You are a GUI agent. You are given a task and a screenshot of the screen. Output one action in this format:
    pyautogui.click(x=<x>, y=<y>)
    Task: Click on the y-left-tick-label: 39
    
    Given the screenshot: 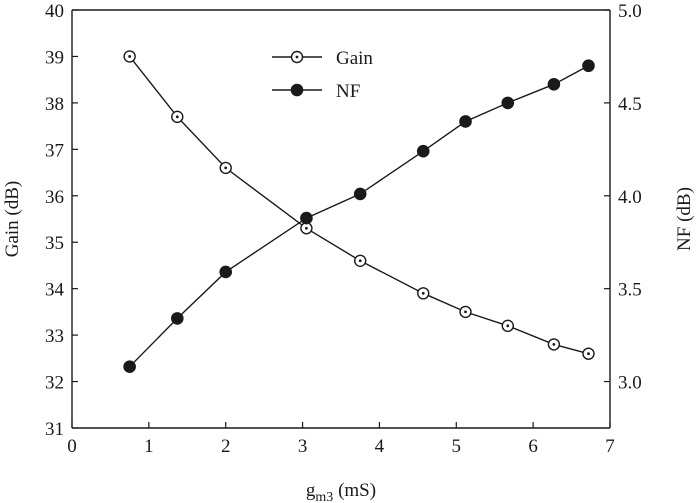 What is the action you would take?
    pyautogui.click(x=54, y=57)
    